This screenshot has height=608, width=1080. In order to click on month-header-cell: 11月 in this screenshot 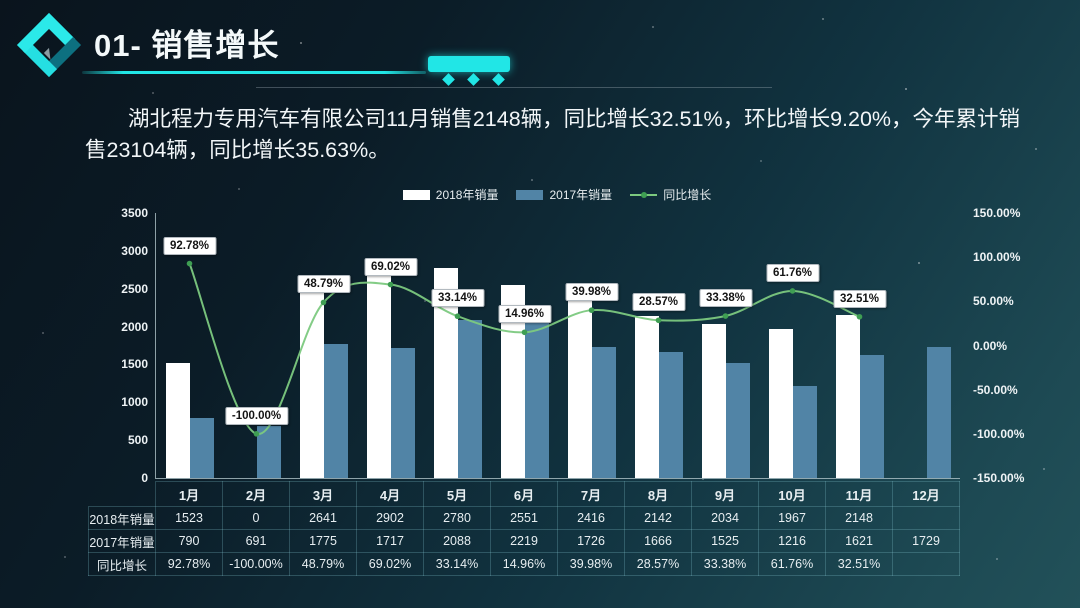, I will do `click(859, 494)`.